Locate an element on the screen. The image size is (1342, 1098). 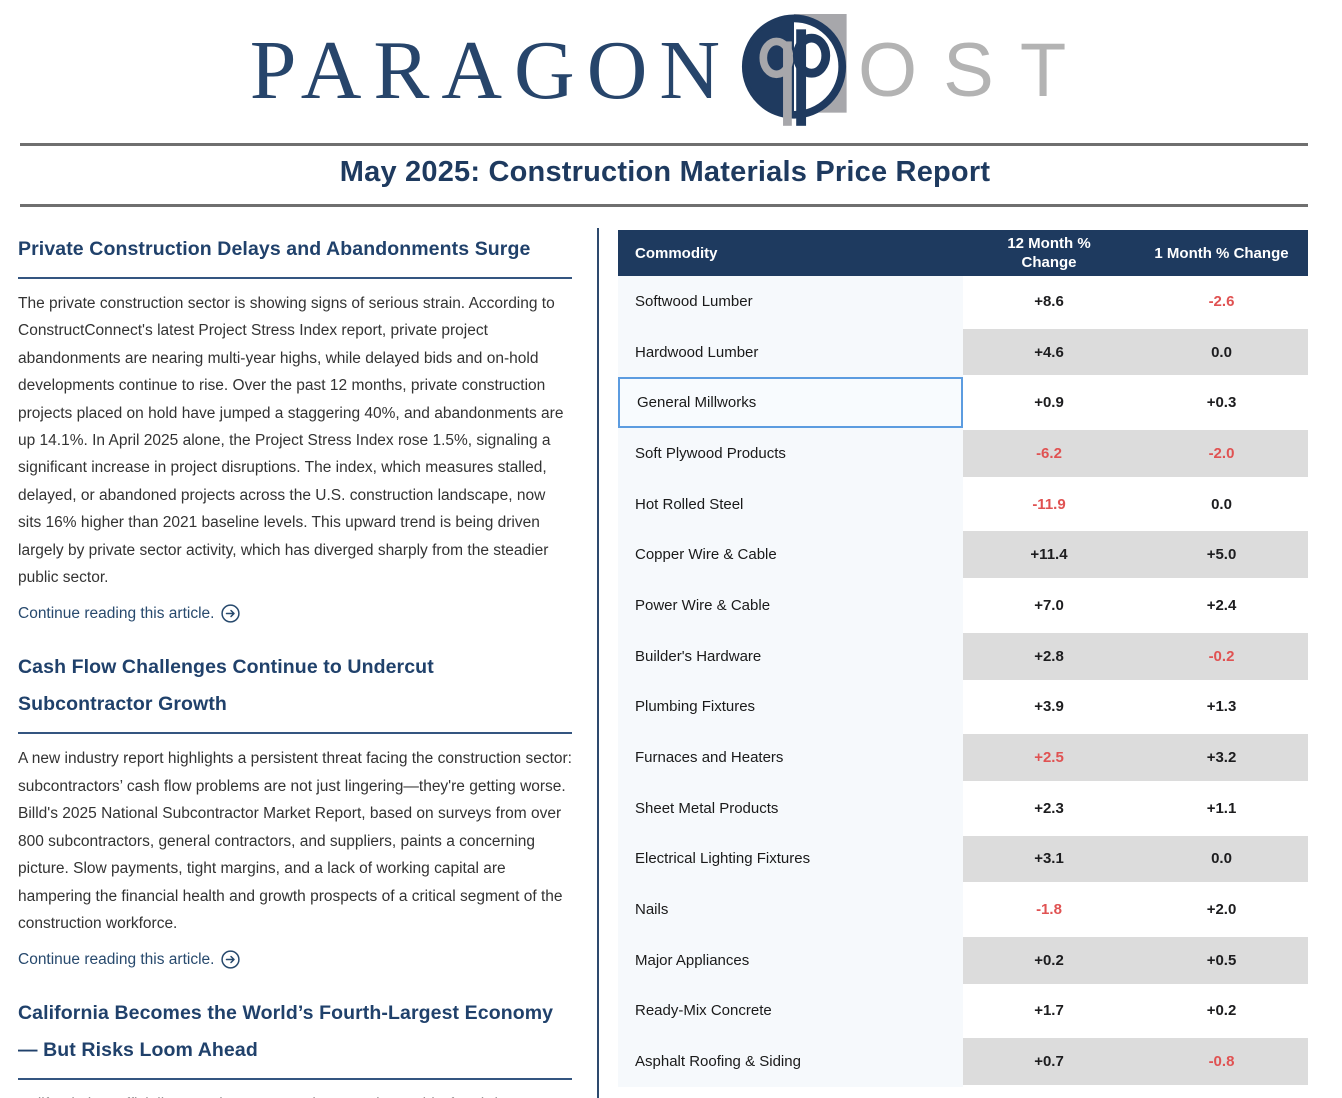
commodity-cell: Furnaces and Heaters is located at coordinates (790, 757).